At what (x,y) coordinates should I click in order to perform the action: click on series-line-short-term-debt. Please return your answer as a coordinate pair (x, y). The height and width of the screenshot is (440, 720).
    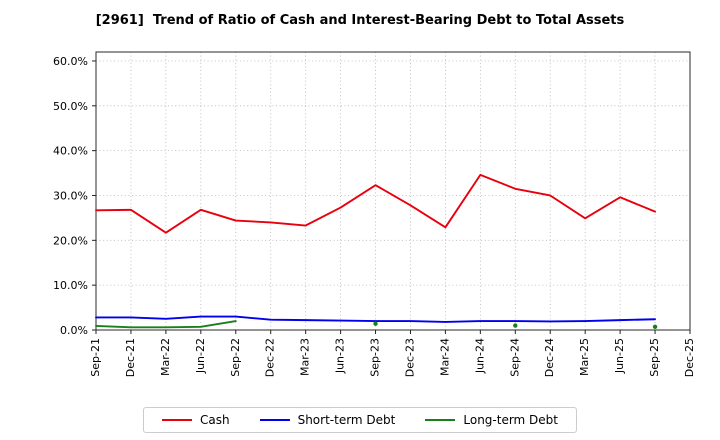
    Looking at the image, I should click on (376, 319).